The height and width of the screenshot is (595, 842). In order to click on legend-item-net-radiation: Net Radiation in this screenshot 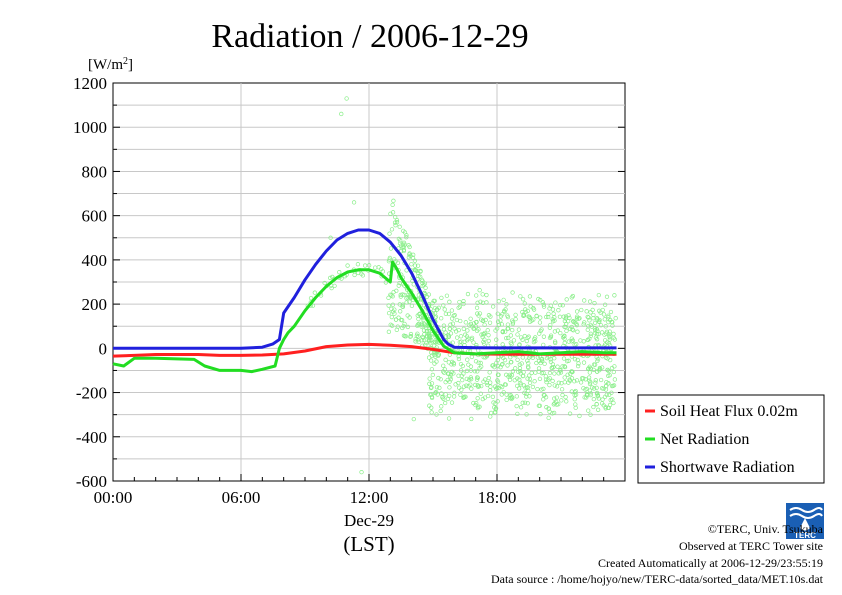, I will do `click(704, 439)`.